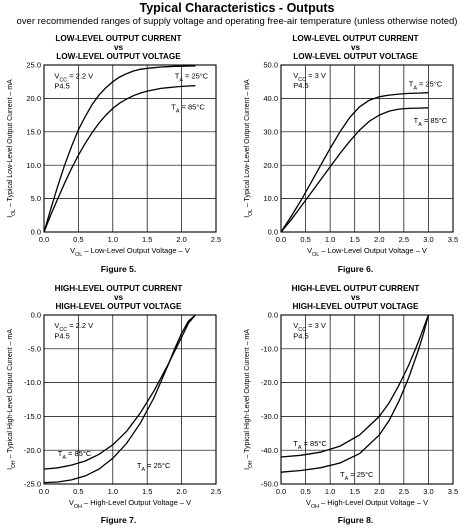  What do you see at coordinates (33, 131) in the screenshot?
I see `y-tick-label: 15.0` at bounding box center [33, 131].